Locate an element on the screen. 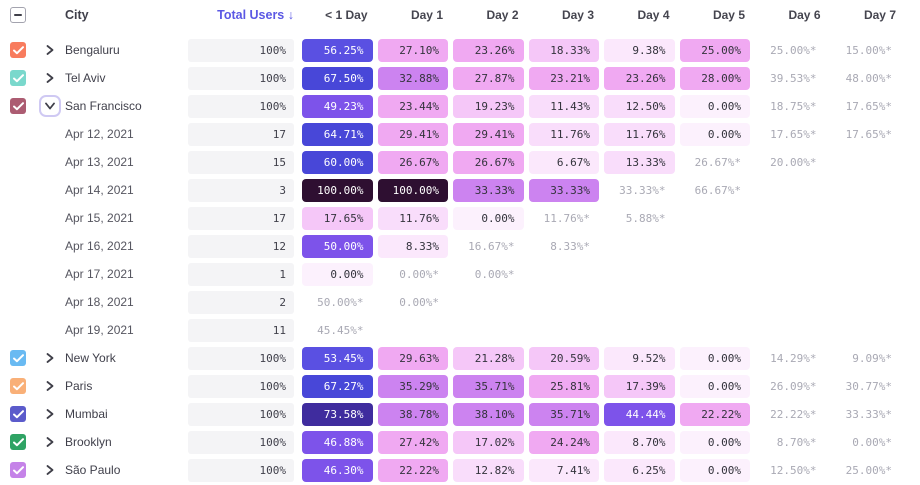 Image resolution: width=920 pixels, height=485 pixels. day-2-cell: 29.41% is located at coordinates (491, 134).